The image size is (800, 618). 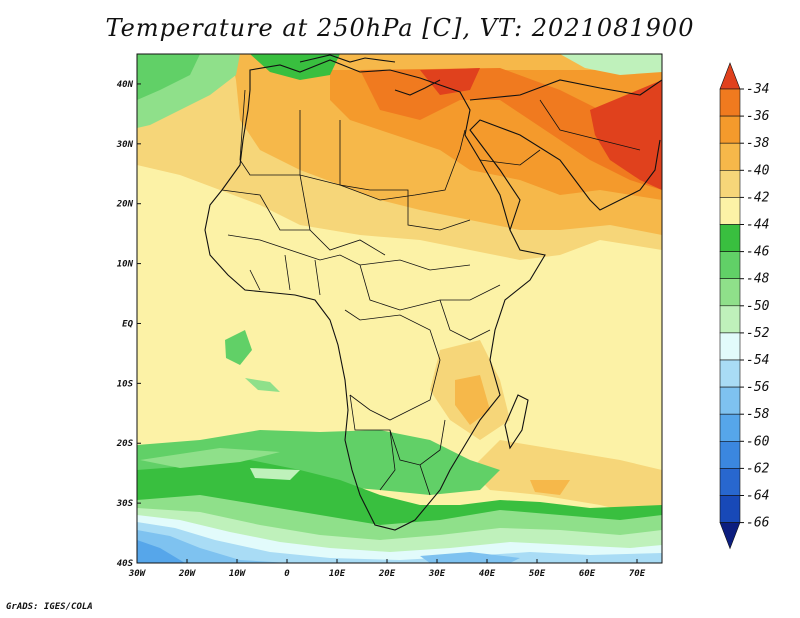 I want to click on colorbar-label: -36, so click(x=758, y=116).